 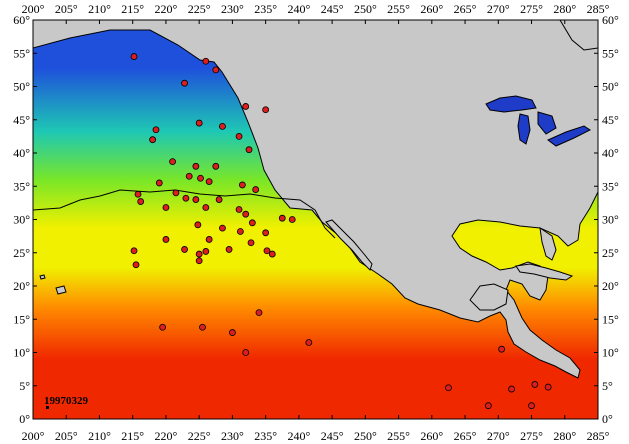 What do you see at coordinates (610, 120) in the screenshot?
I see `y-tick-label-right: 45°` at bounding box center [610, 120].